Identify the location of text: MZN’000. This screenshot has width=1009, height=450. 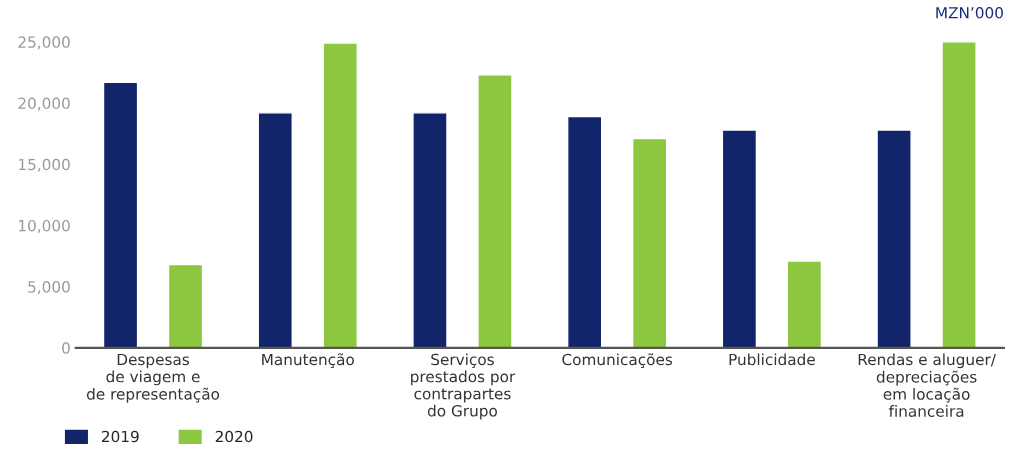
(969, 13).